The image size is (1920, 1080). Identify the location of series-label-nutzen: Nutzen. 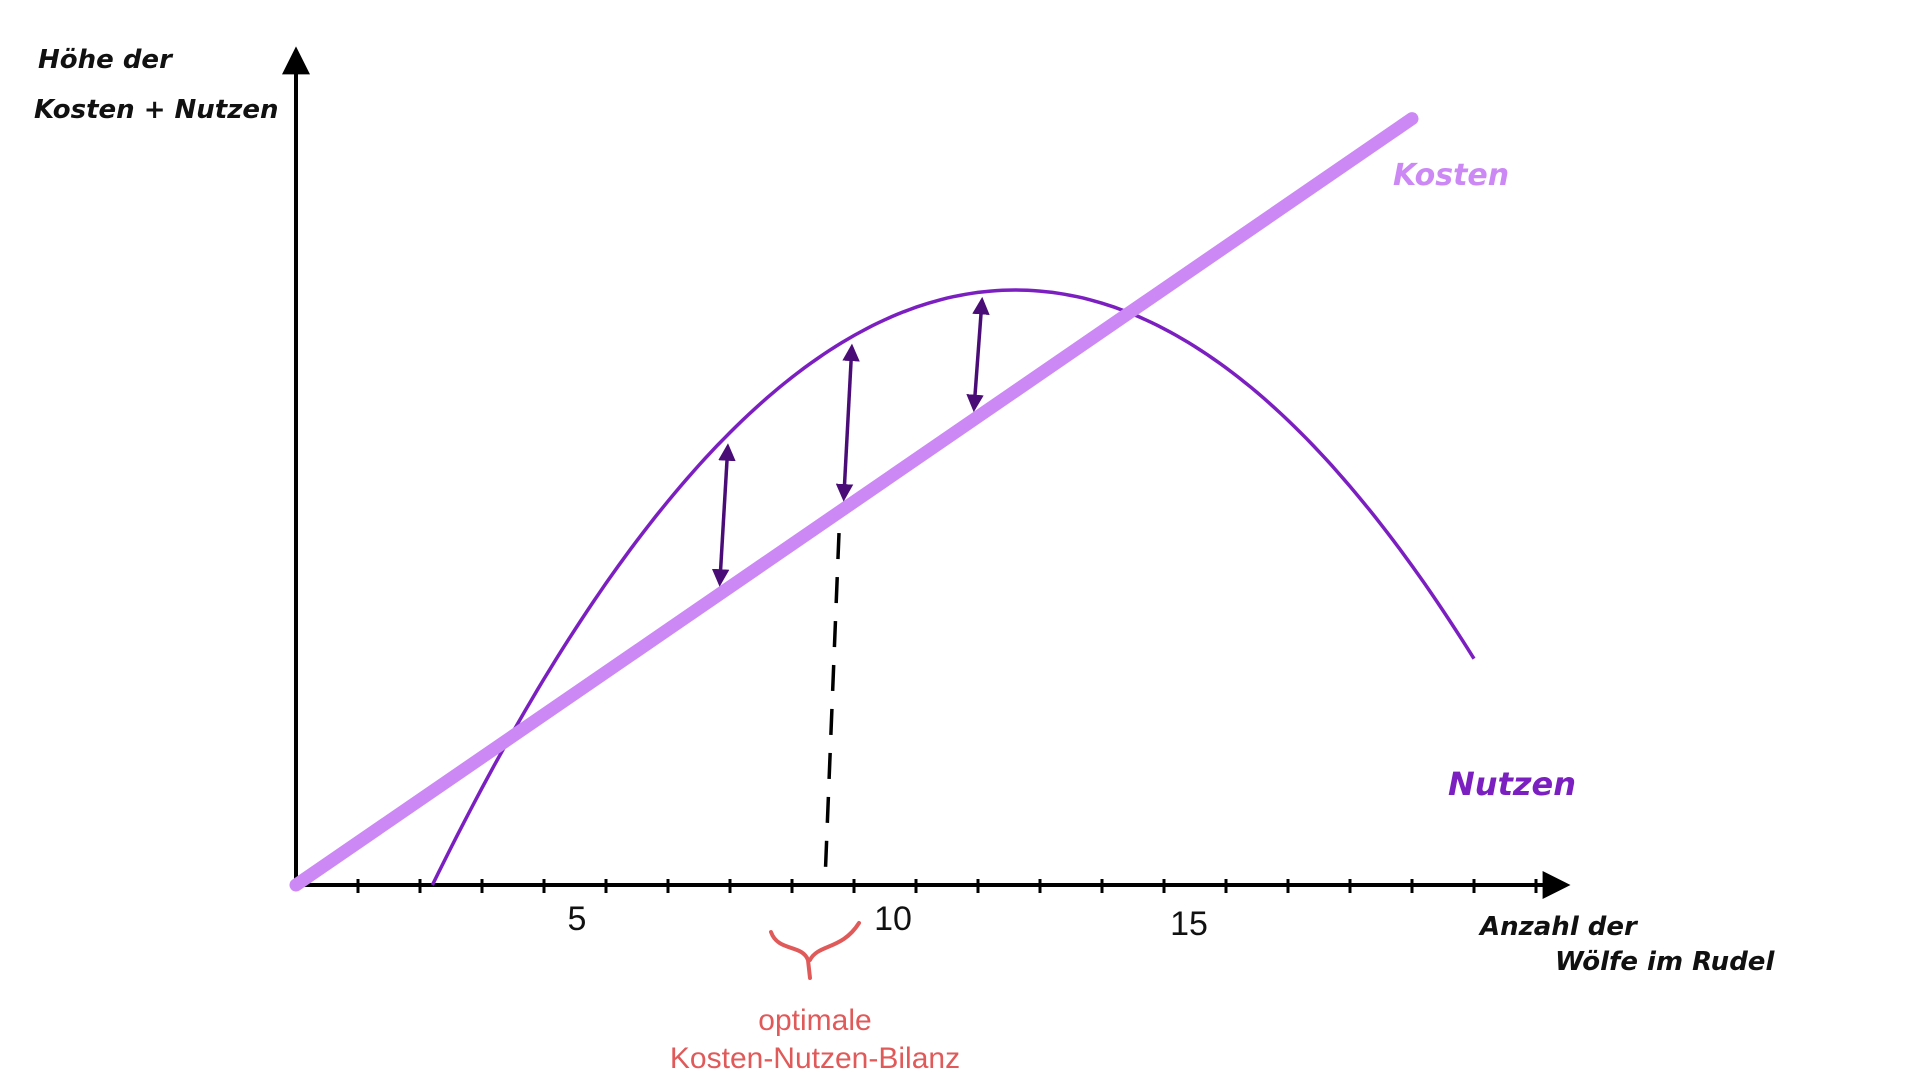
(1512, 784).